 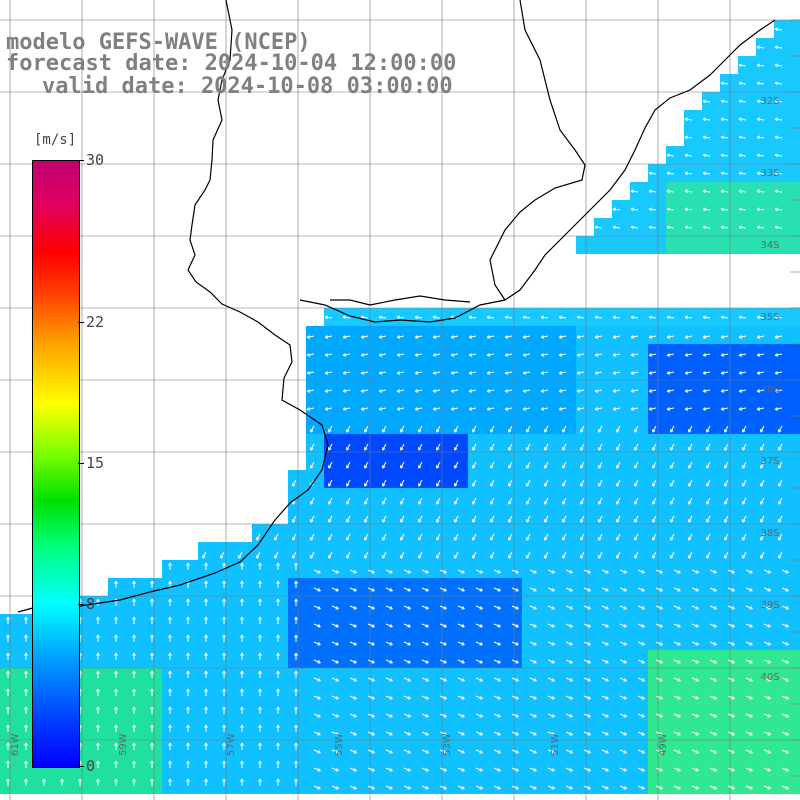 What do you see at coordinates (91, 766) in the screenshot?
I see `colorbar-tick-label: 0` at bounding box center [91, 766].